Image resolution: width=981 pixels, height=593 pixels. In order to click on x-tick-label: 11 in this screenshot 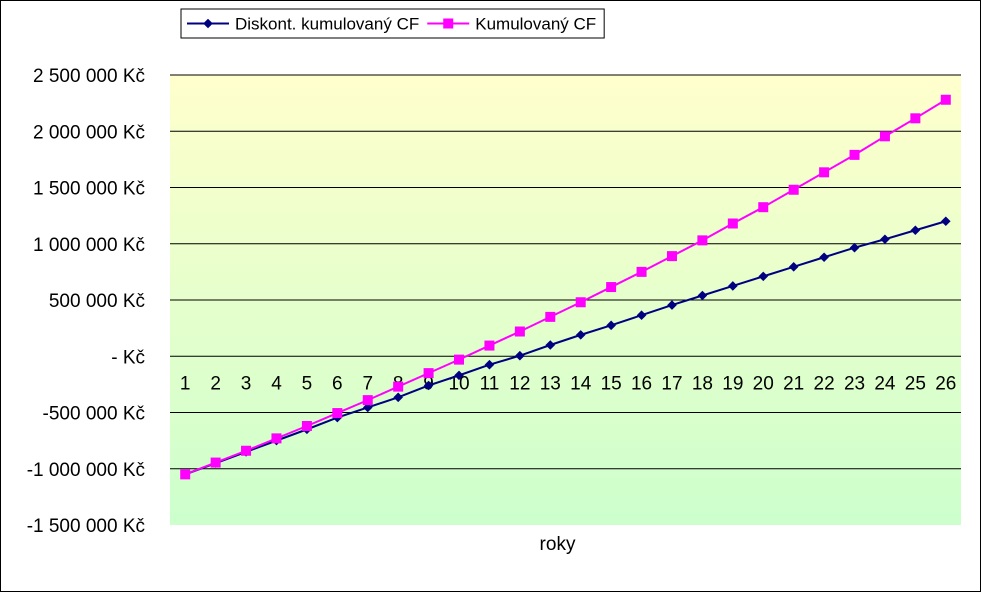, I will do `click(490, 383)`.